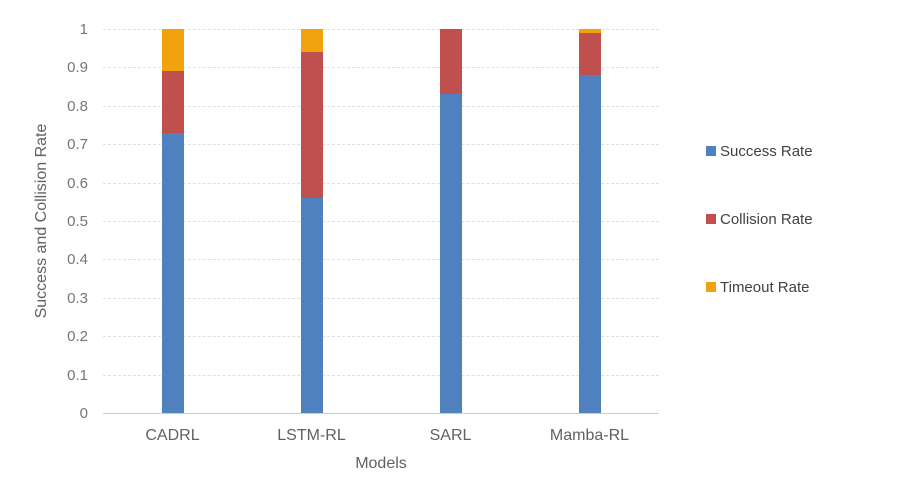 The width and height of the screenshot is (905, 496). Describe the element at coordinates (311, 41) in the screenshot. I see `bar-segment-lstm-rl-timeout-rate` at that location.